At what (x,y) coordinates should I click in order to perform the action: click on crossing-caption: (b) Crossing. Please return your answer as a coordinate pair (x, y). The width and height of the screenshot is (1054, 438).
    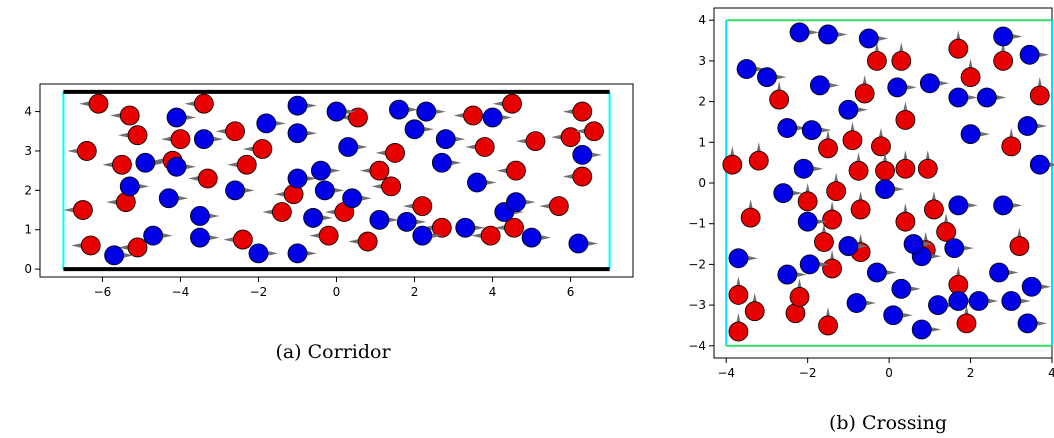
    Looking at the image, I should click on (888, 423).